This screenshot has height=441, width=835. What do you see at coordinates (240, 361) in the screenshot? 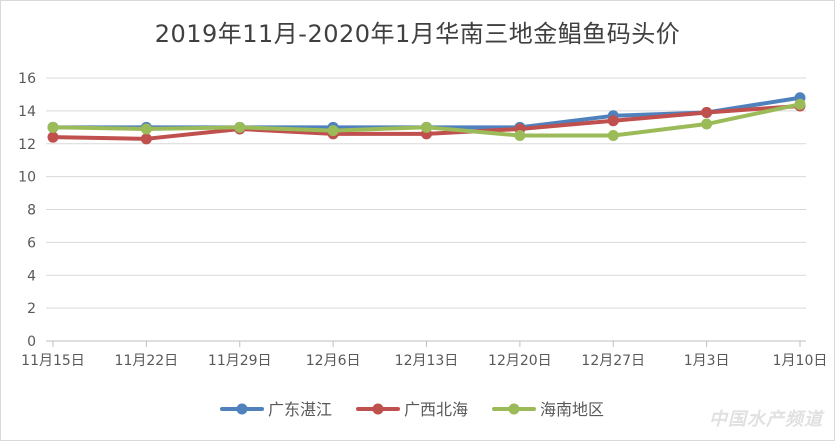
I see `x-tick-label: 11月29日` at bounding box center [240, 361].